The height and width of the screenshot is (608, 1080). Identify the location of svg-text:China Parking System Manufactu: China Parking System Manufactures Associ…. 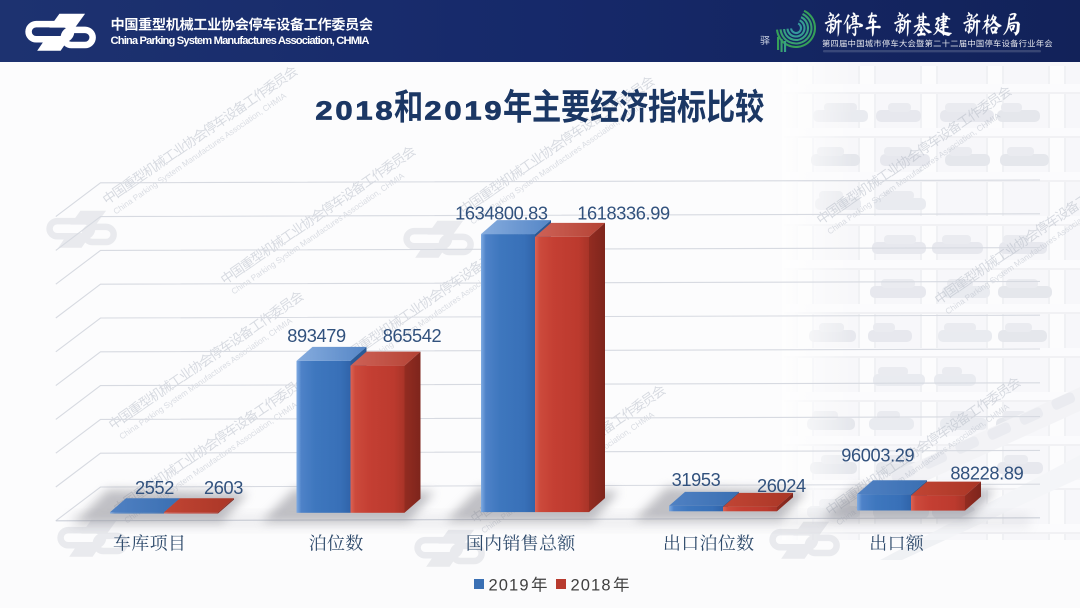
(240, 41).